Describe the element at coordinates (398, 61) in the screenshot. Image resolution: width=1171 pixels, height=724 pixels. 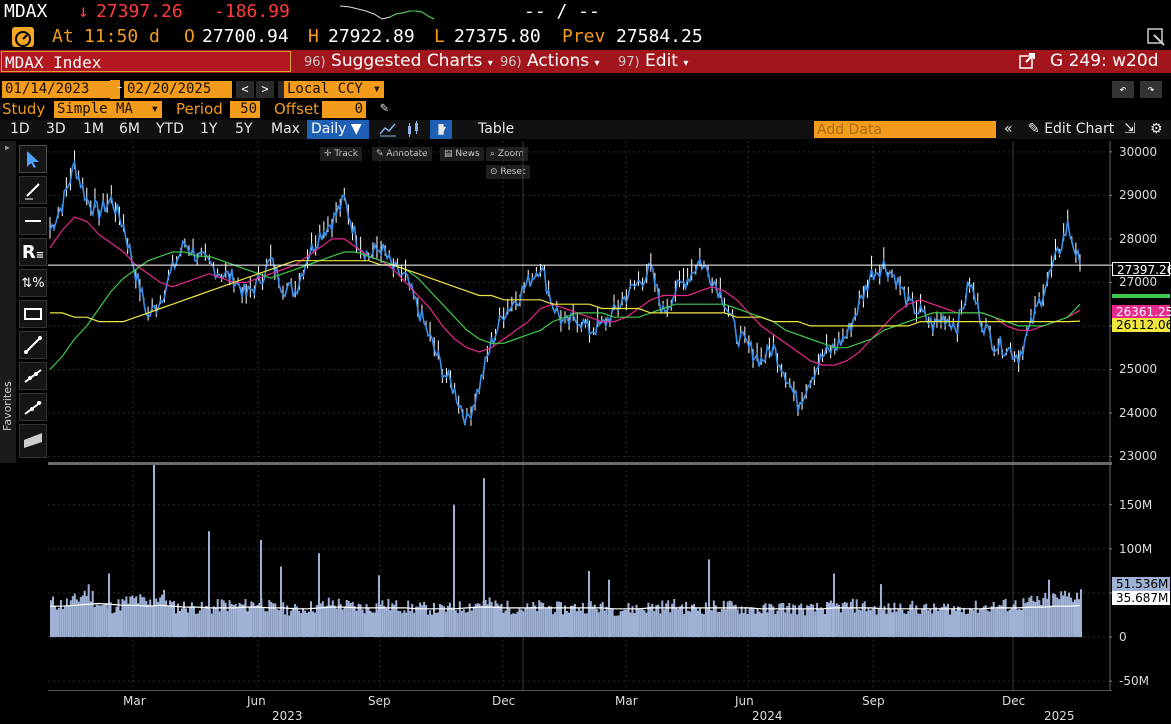
I see `suggested-charts-menu: 96) Suggested Charts ▾` at that location.